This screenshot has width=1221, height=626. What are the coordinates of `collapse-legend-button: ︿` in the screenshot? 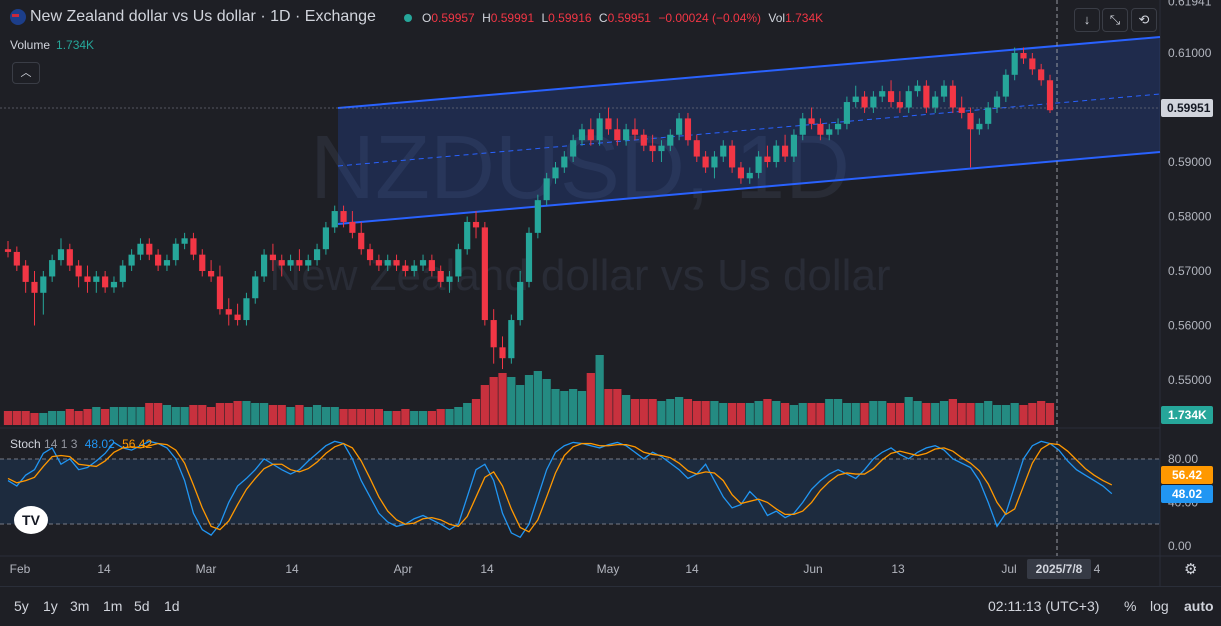 It's located at (26, 73).